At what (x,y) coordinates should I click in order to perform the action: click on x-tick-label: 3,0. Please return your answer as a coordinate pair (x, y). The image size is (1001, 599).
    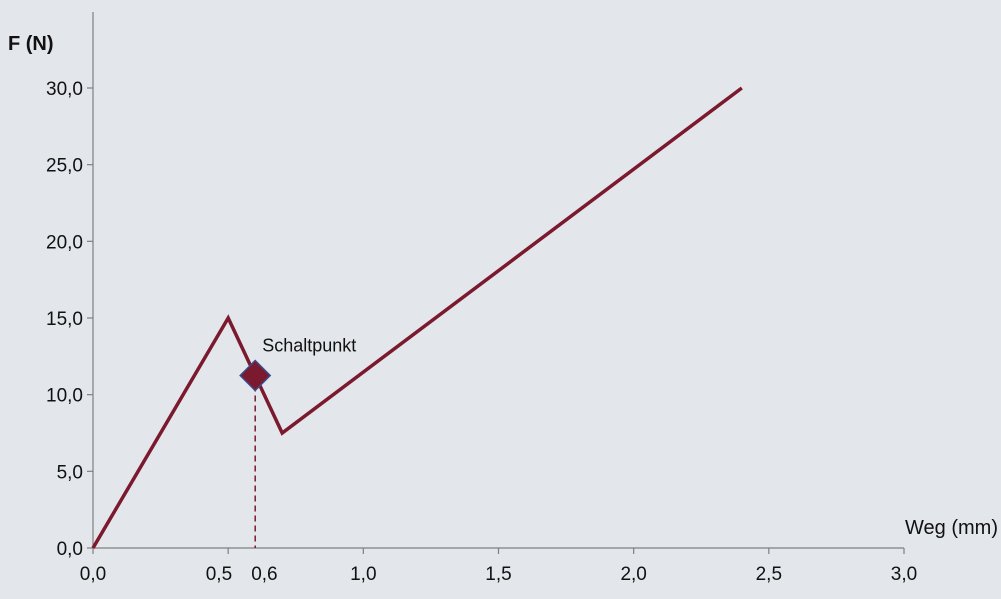
    Looking at the image, I should click on (904, 574).